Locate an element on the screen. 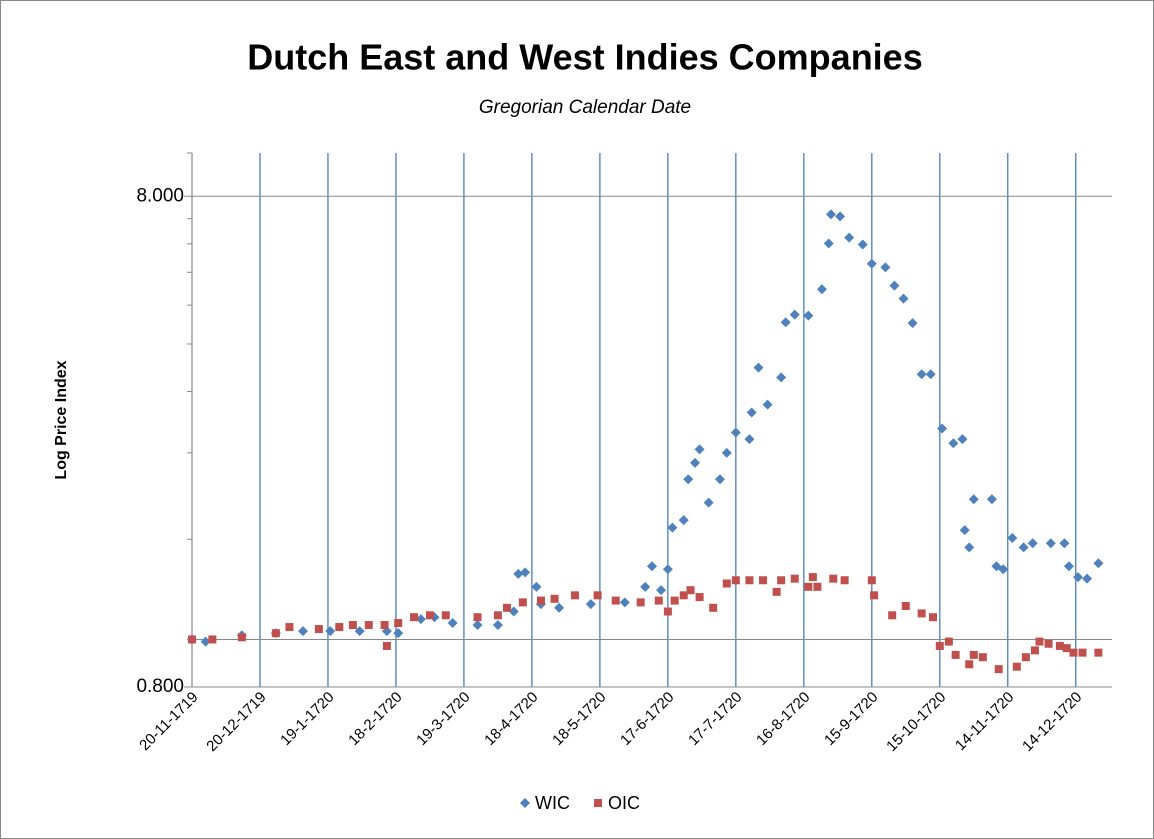 The height and width of the screenshot is (839, 1154). chart-subtitle: Gregorian Calendar Date is located at coordinates (585, 107).